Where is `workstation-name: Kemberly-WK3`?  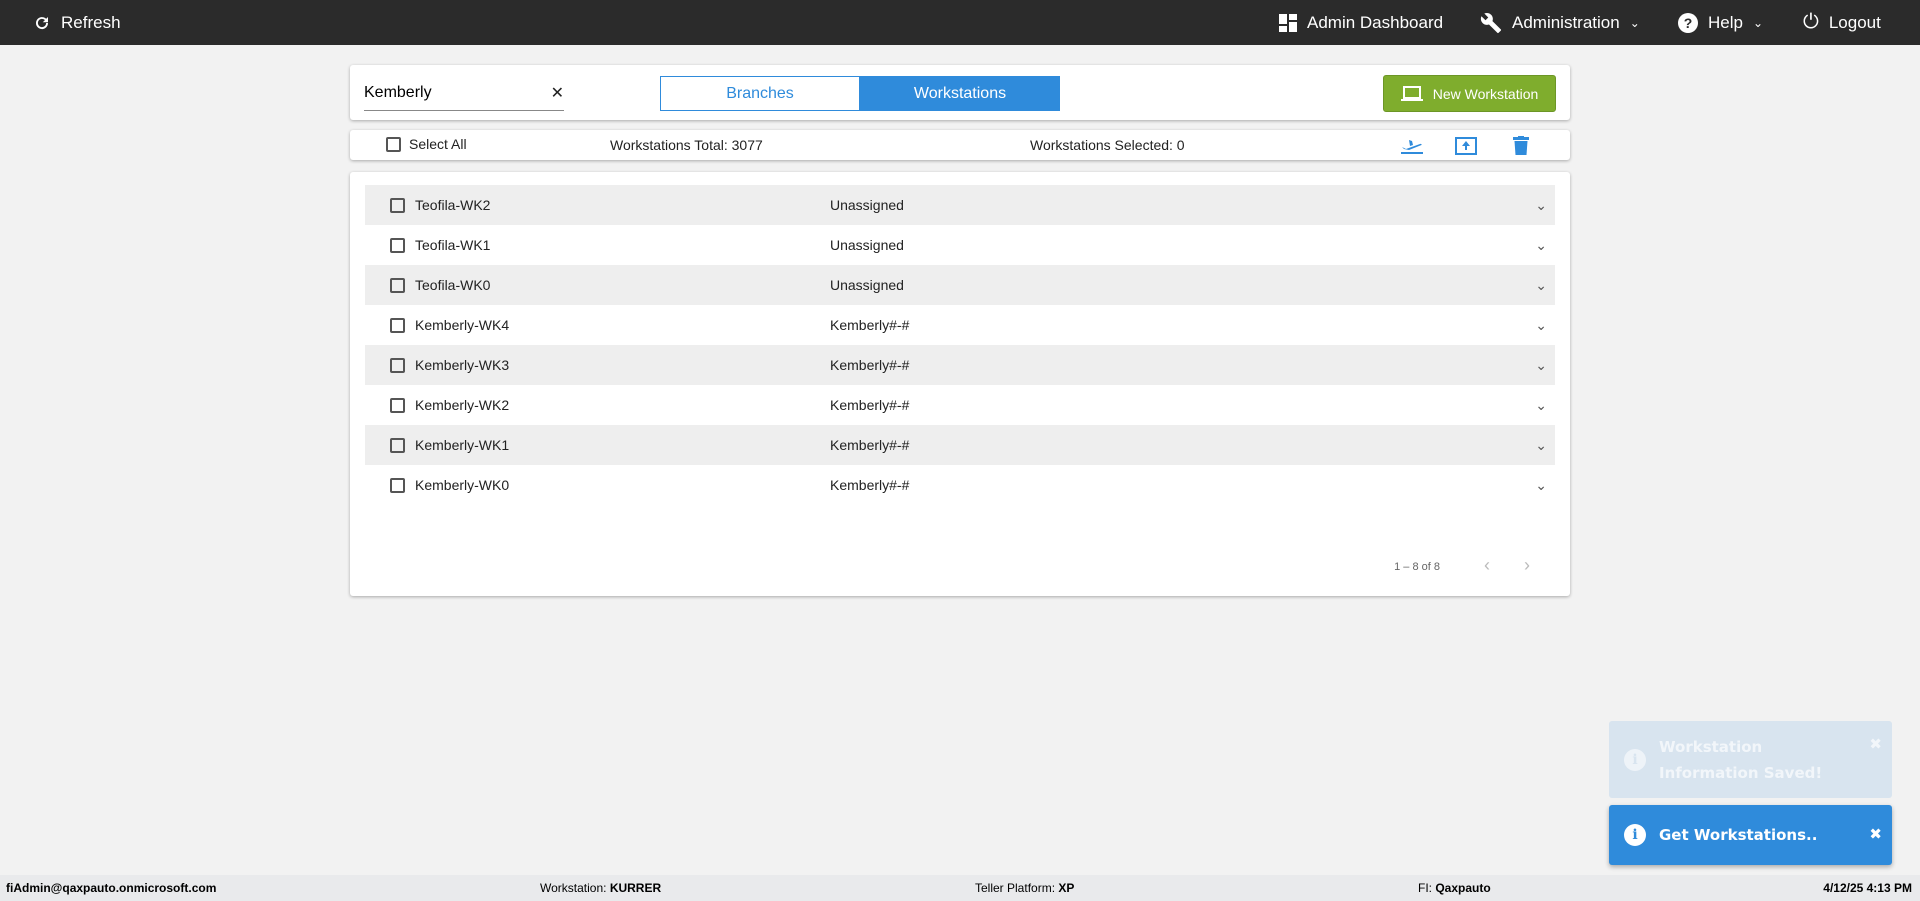
workstation-name: Kemberly-WK3 is located at coordinates (462, 365).